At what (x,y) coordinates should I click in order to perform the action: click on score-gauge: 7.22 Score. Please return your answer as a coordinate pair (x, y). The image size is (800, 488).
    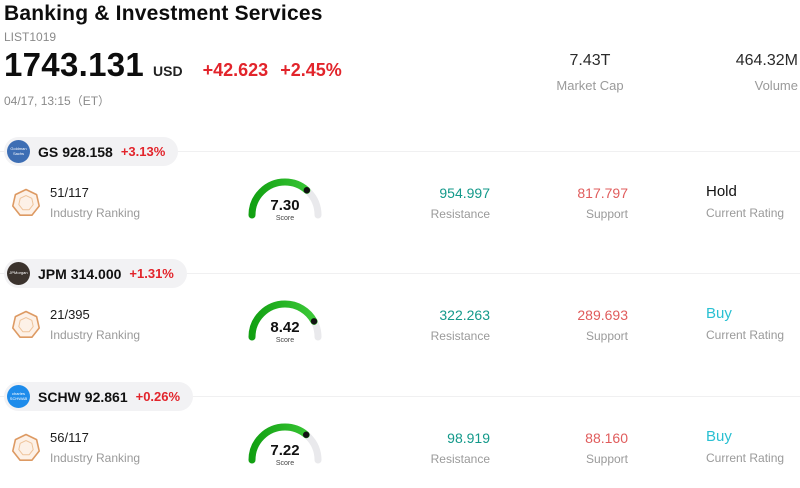
    Looking at the image, I should click on (285, 449).